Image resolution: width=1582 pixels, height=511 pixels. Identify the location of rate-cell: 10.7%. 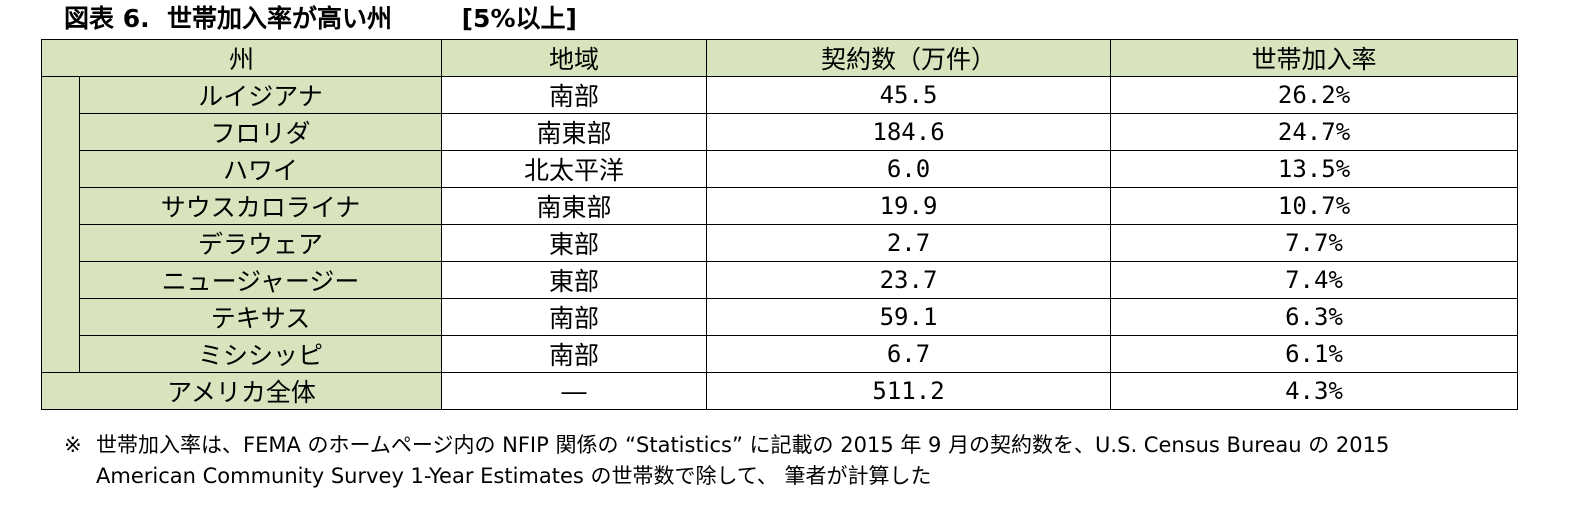
(1314, 206).